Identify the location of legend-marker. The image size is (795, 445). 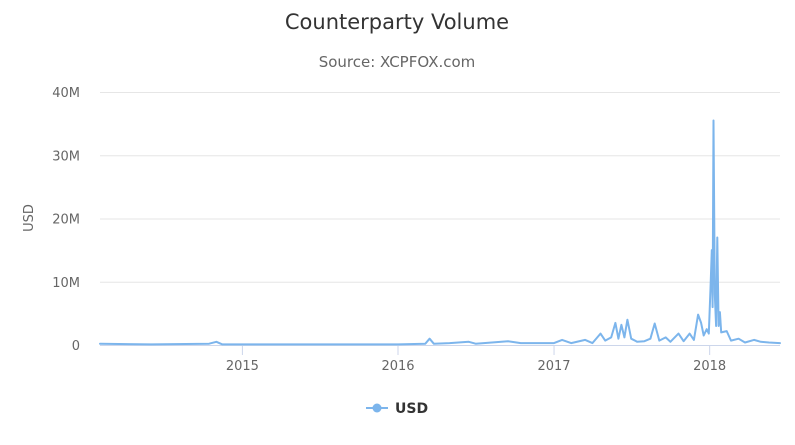
(377, 408).